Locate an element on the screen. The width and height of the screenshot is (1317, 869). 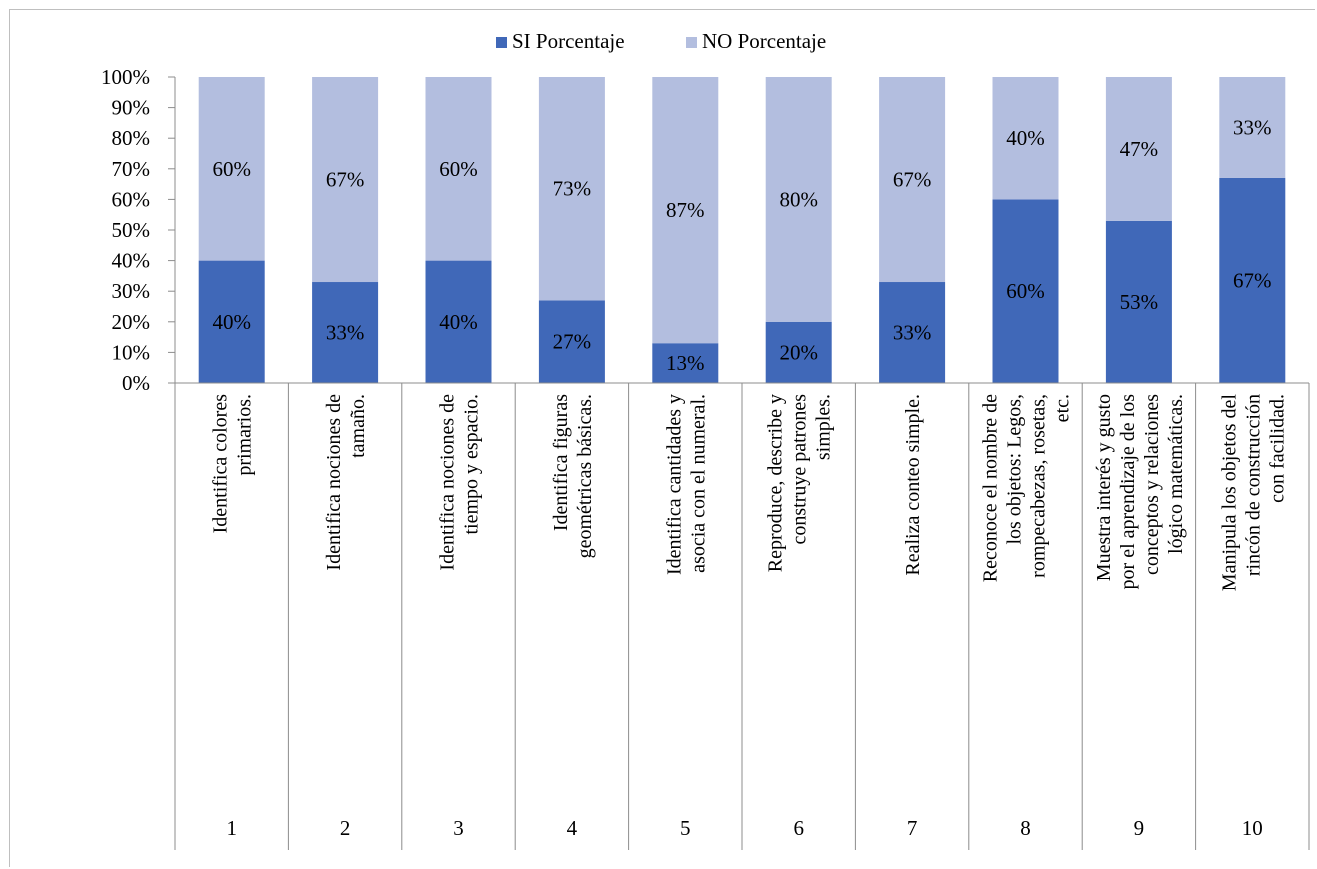
category-label-line: Identifica figuras is located at coordinates (561, 462).